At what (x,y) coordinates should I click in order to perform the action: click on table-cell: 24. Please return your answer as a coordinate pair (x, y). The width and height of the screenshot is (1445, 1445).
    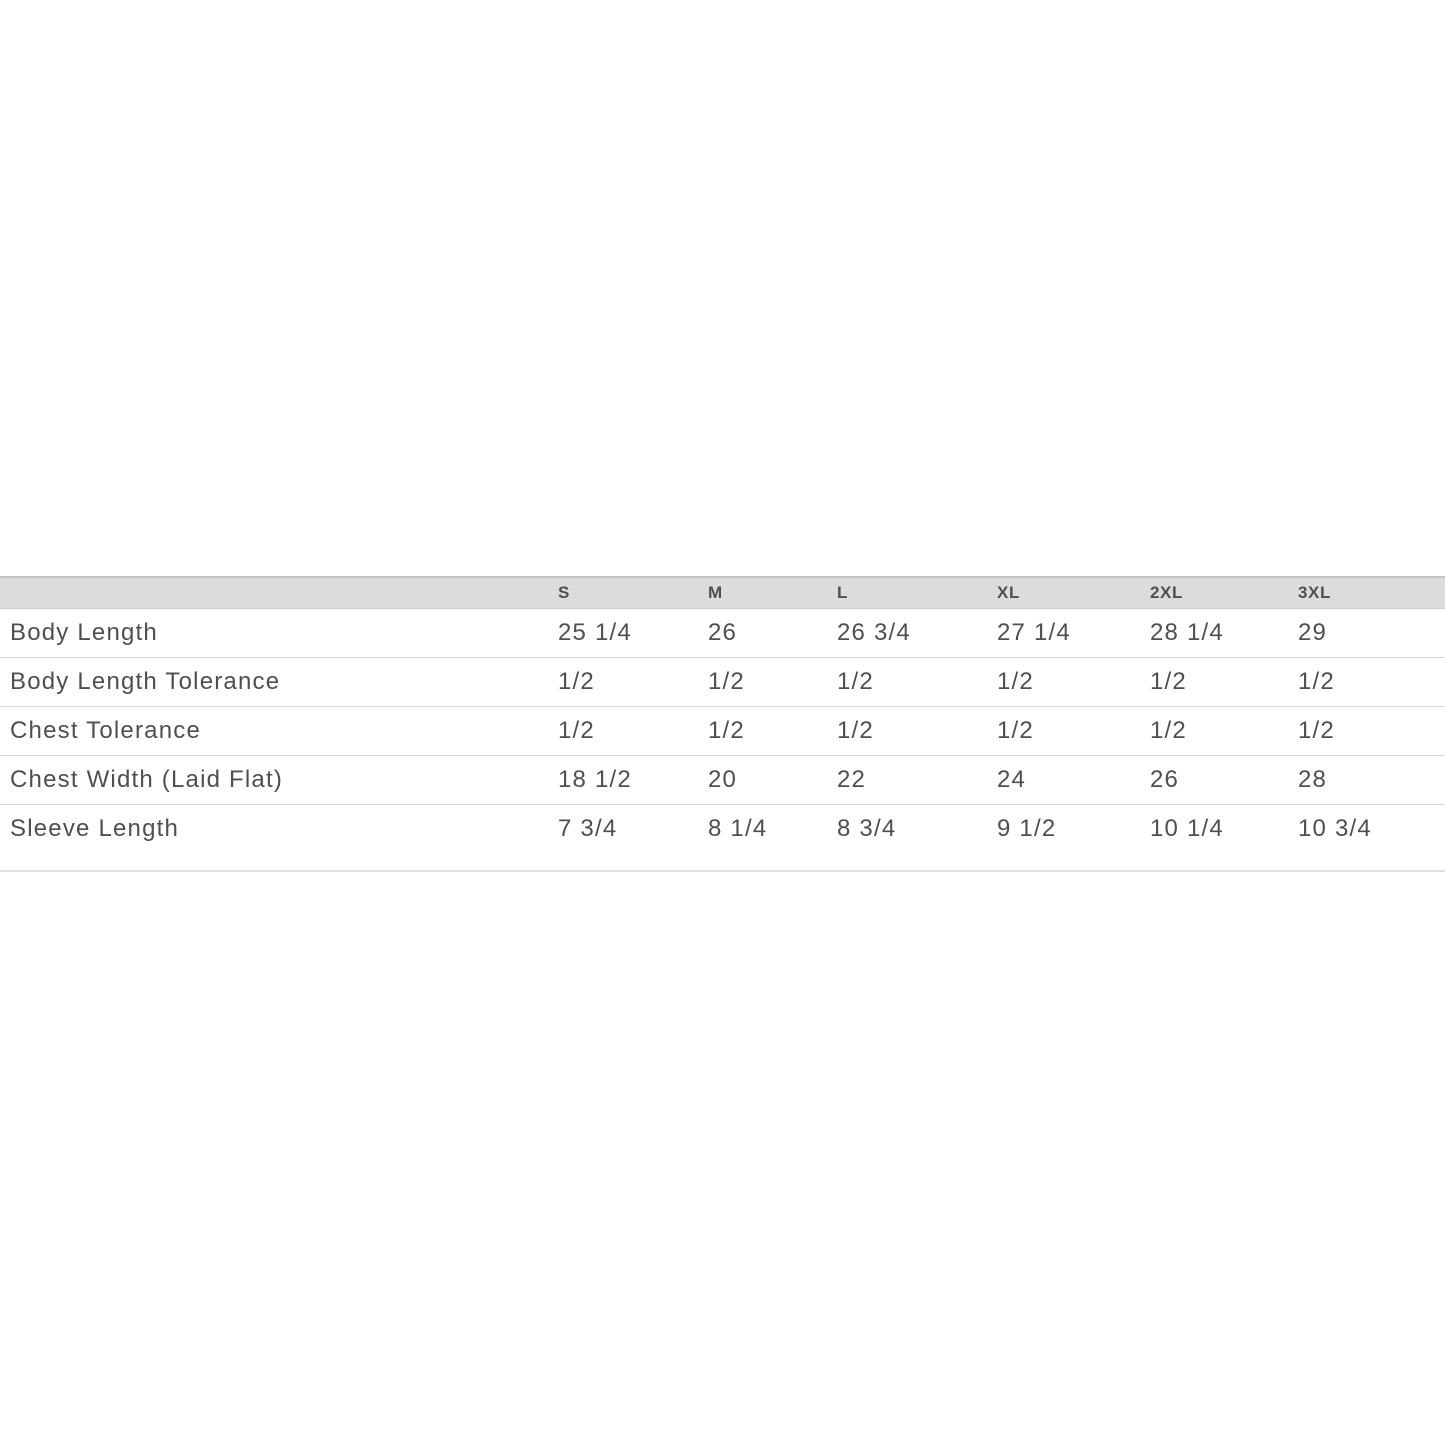
    Looking at the image, I should click on (1063, 780).